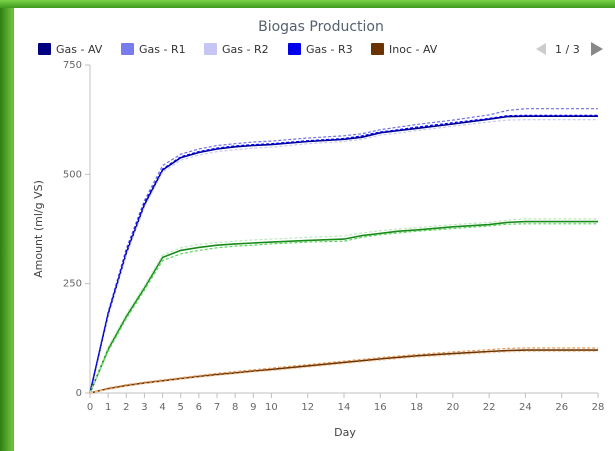 The image size is (615, 451). I want to click on x-tick-label: 22, so click(489, 407).